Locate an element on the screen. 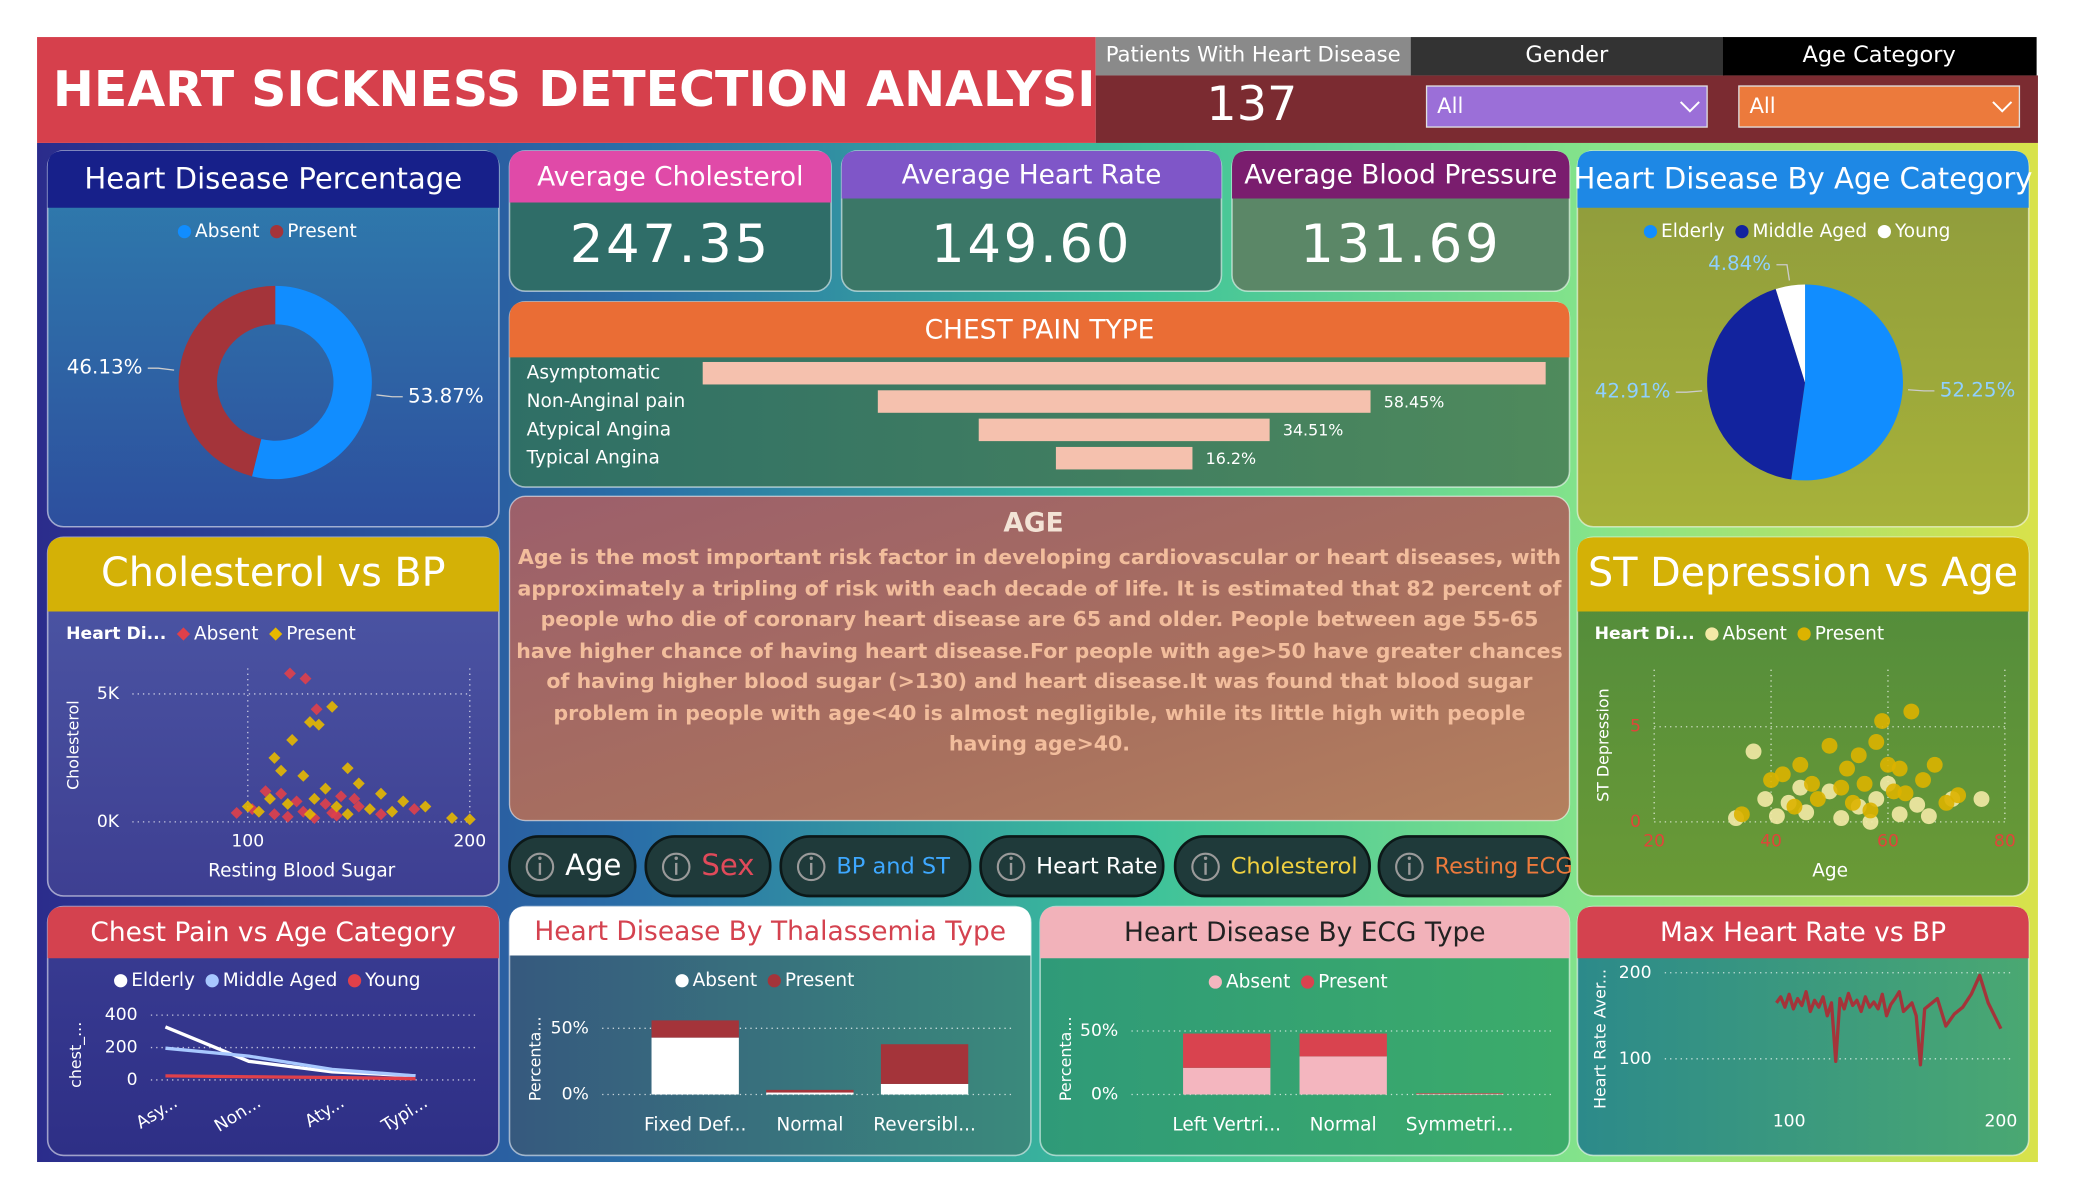 This screenshot has width=2075, height=1200. chart-title: Heart Disease Percentage is located at coordinates (273, 179).